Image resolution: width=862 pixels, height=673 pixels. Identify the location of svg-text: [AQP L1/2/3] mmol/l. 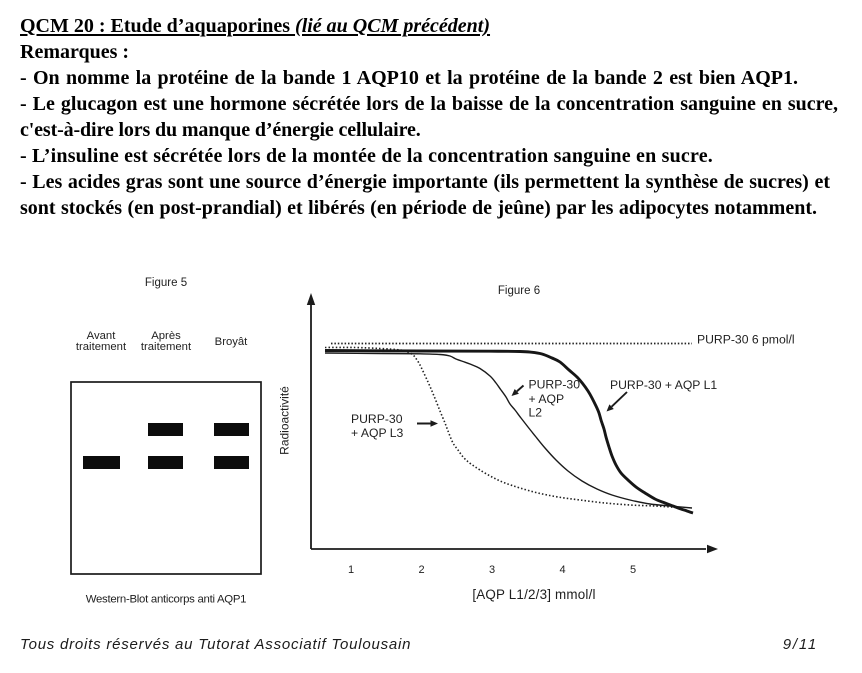
(533, 594).